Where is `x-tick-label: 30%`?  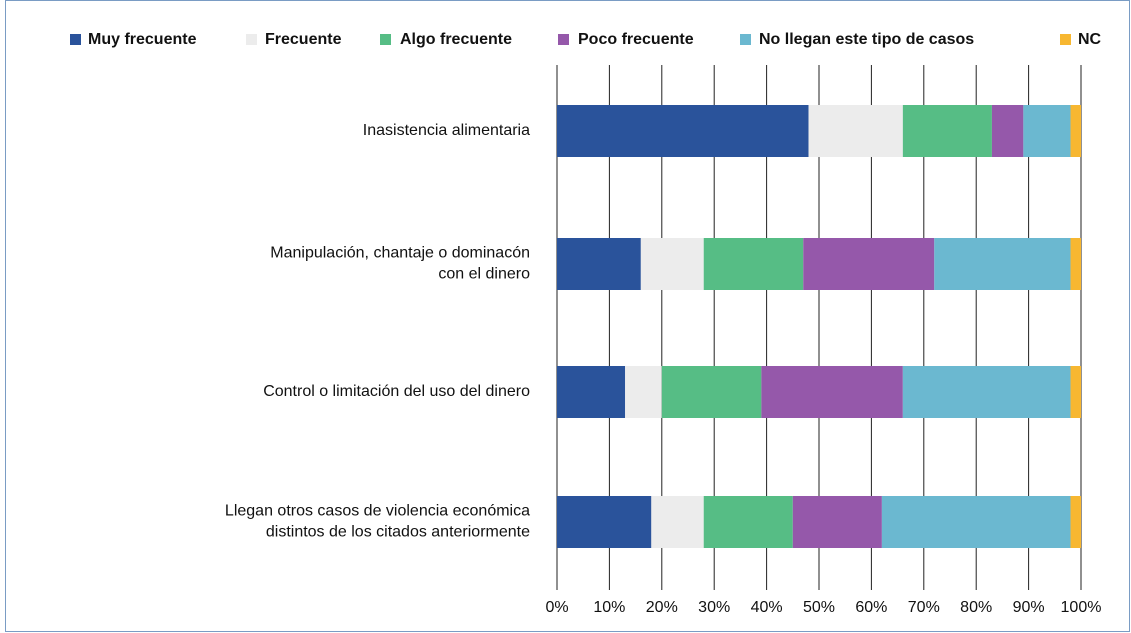 x-tick-label: 30% is located at coordinates (714, 607).